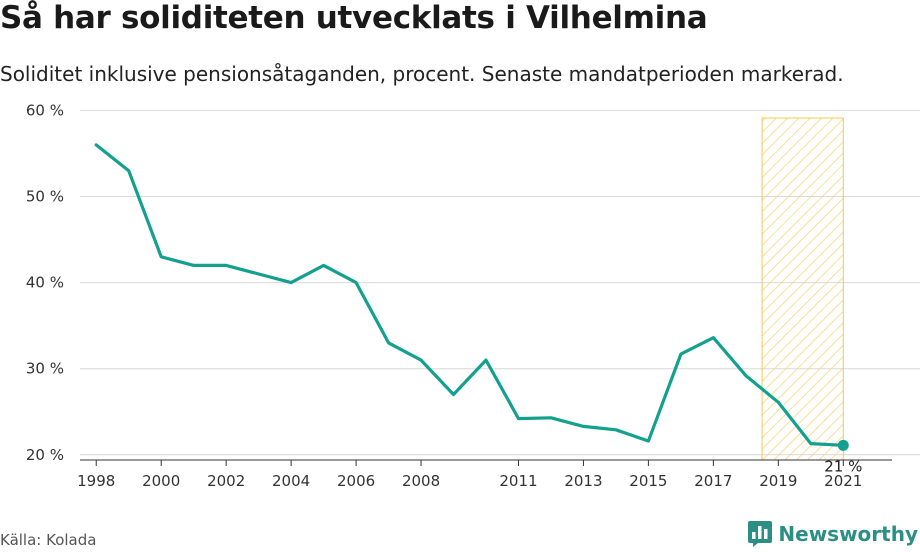 This screenshot has width=920, height=552. Describe the element at coordinates (45, 110) in the screenshot. I see `y-tick-label: 60 %` at that location.